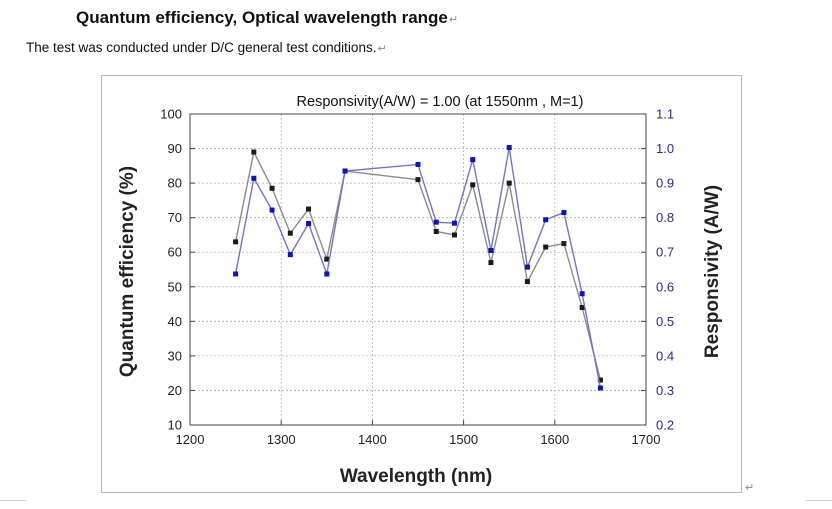  I want to click on y2-tick-label: 1.0, so click(665, 148).